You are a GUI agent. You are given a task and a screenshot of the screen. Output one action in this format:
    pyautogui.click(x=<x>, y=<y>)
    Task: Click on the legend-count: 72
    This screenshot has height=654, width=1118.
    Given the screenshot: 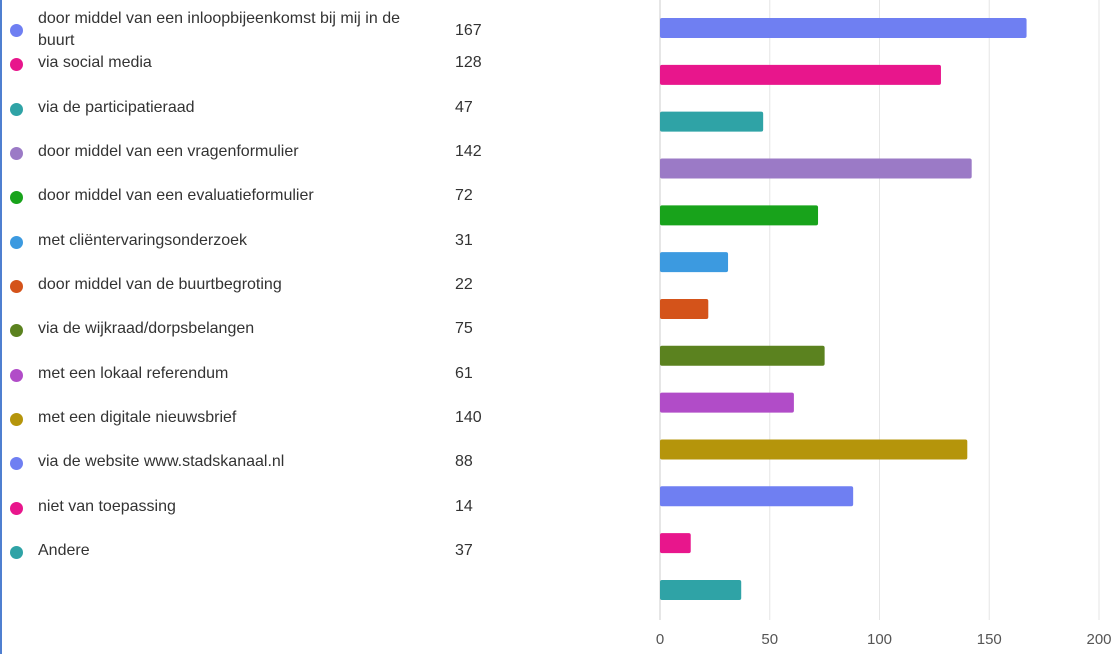 What is the action you would take?
    pyautogui.click(x=464, y=196)
    